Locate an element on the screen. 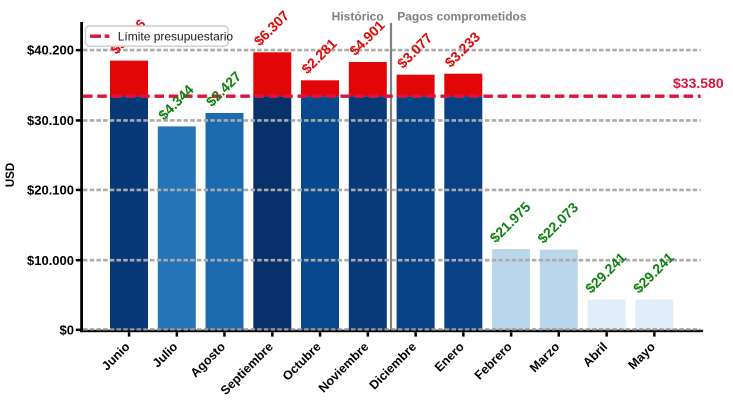 The height and width of the screenshot is (408, 733). svg-text: $10.000 is located at coordinates (50, 260).